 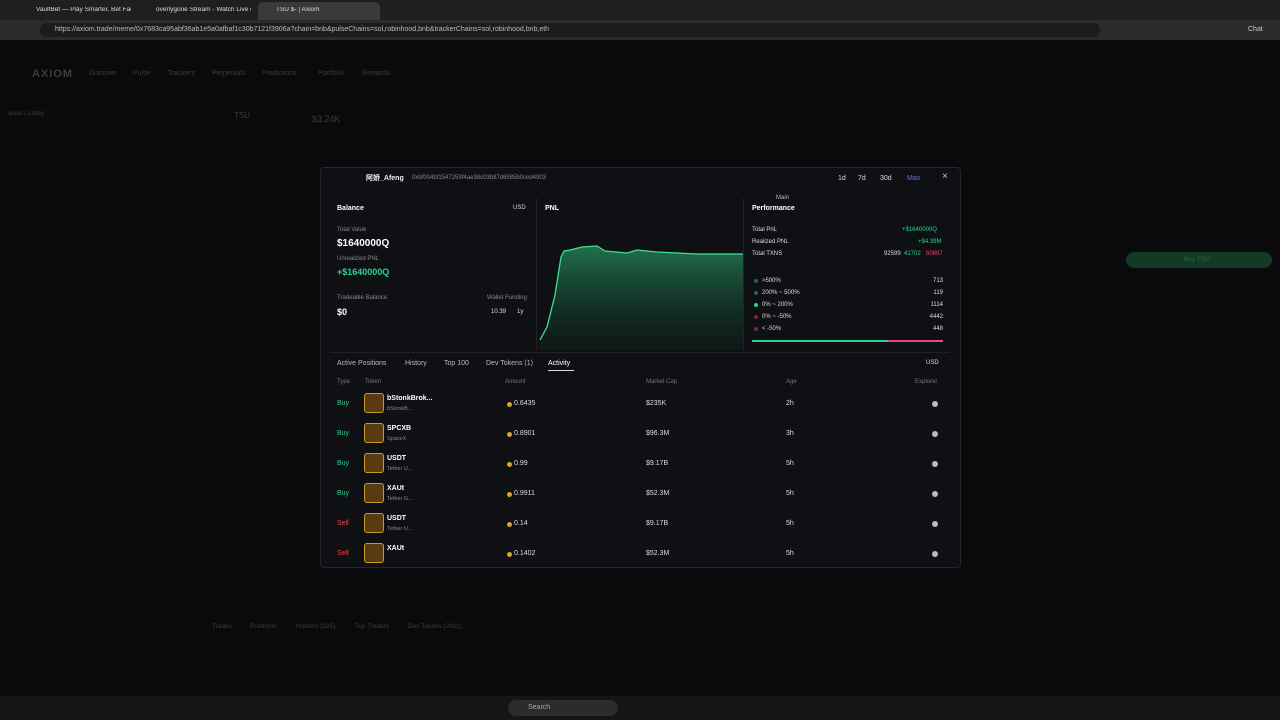 I want to click on column-header: Type, so click(x=344, y=382).